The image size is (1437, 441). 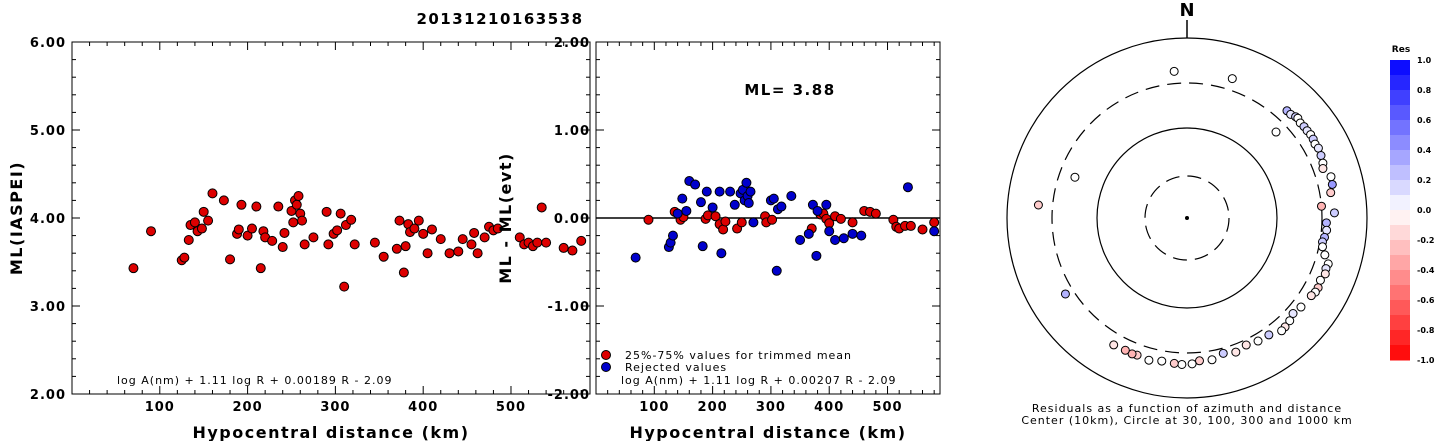 What do you see at coordinates (499, 19) in the screenshot?
I see `figure-title: 20131210163538` at bounding box center [499, 19].